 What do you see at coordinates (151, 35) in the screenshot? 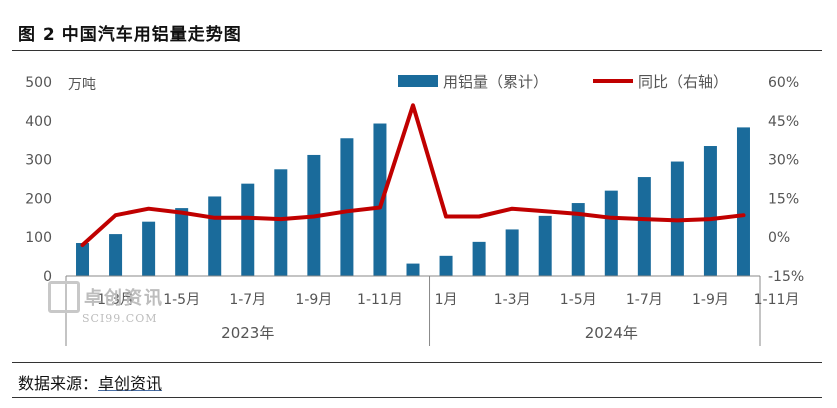
I see `figure-title-text: 中国汽车用铝量走势图` at bounding box center [151, 35].